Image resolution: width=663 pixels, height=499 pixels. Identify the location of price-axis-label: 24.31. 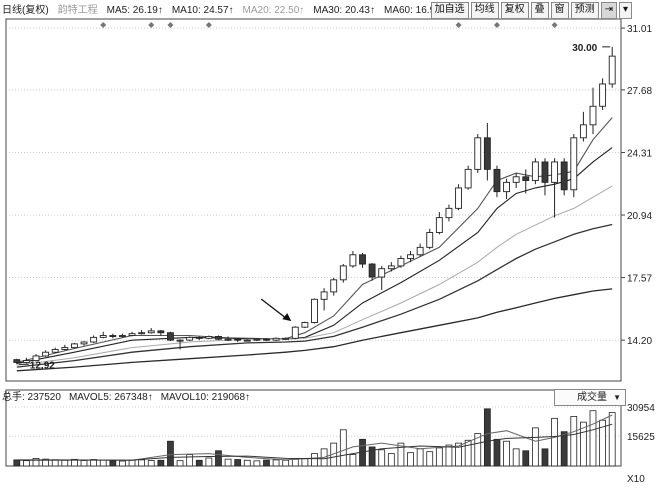
(639, 153).